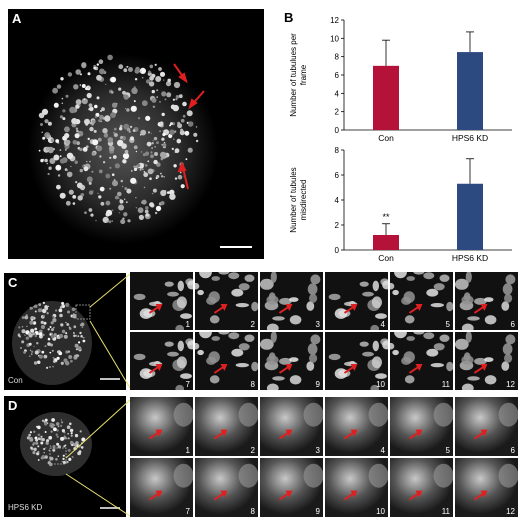 Image resolution: width=520 pixels, height=520 pixels. I want to click on frame-number: 1, so click(187, 324).